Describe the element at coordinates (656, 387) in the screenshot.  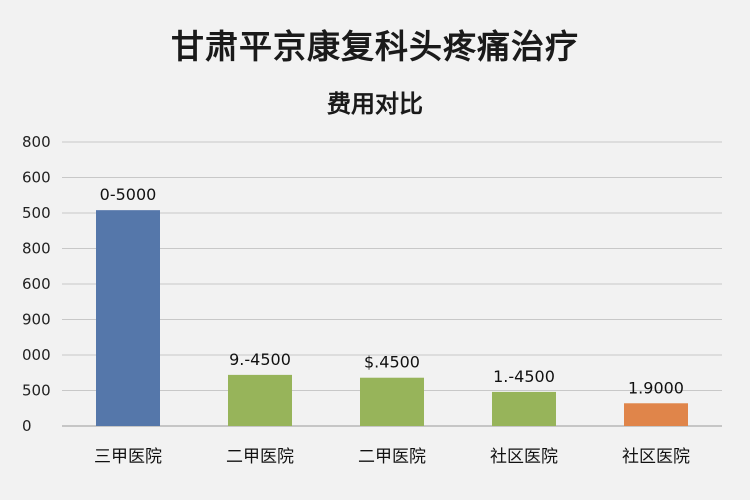
I see `data-label: 1.9000` at that location.